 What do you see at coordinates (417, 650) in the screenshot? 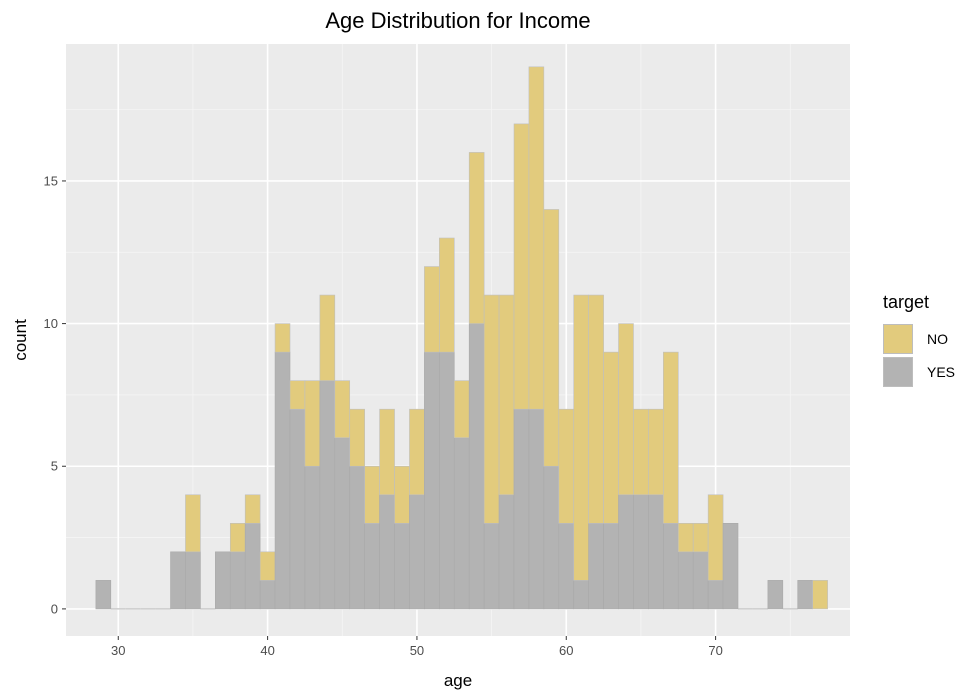
I see `x-tick-label: 50` at bounding box center [417, 650].